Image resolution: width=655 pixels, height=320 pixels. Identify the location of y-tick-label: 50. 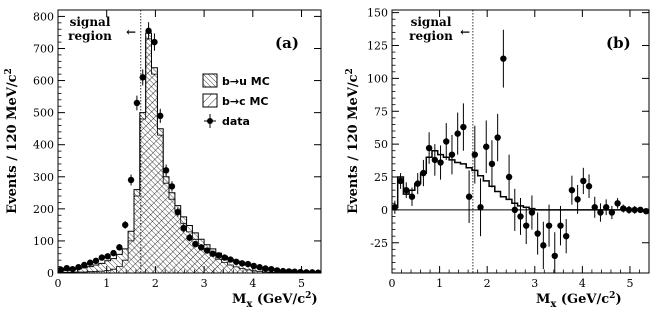
(381, 144).